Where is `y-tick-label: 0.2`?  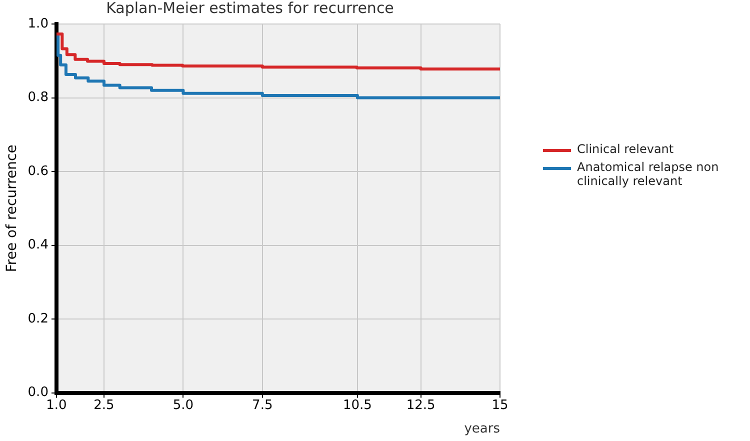 y-tick-label: 0.2 is located at coordinates (38, 318).